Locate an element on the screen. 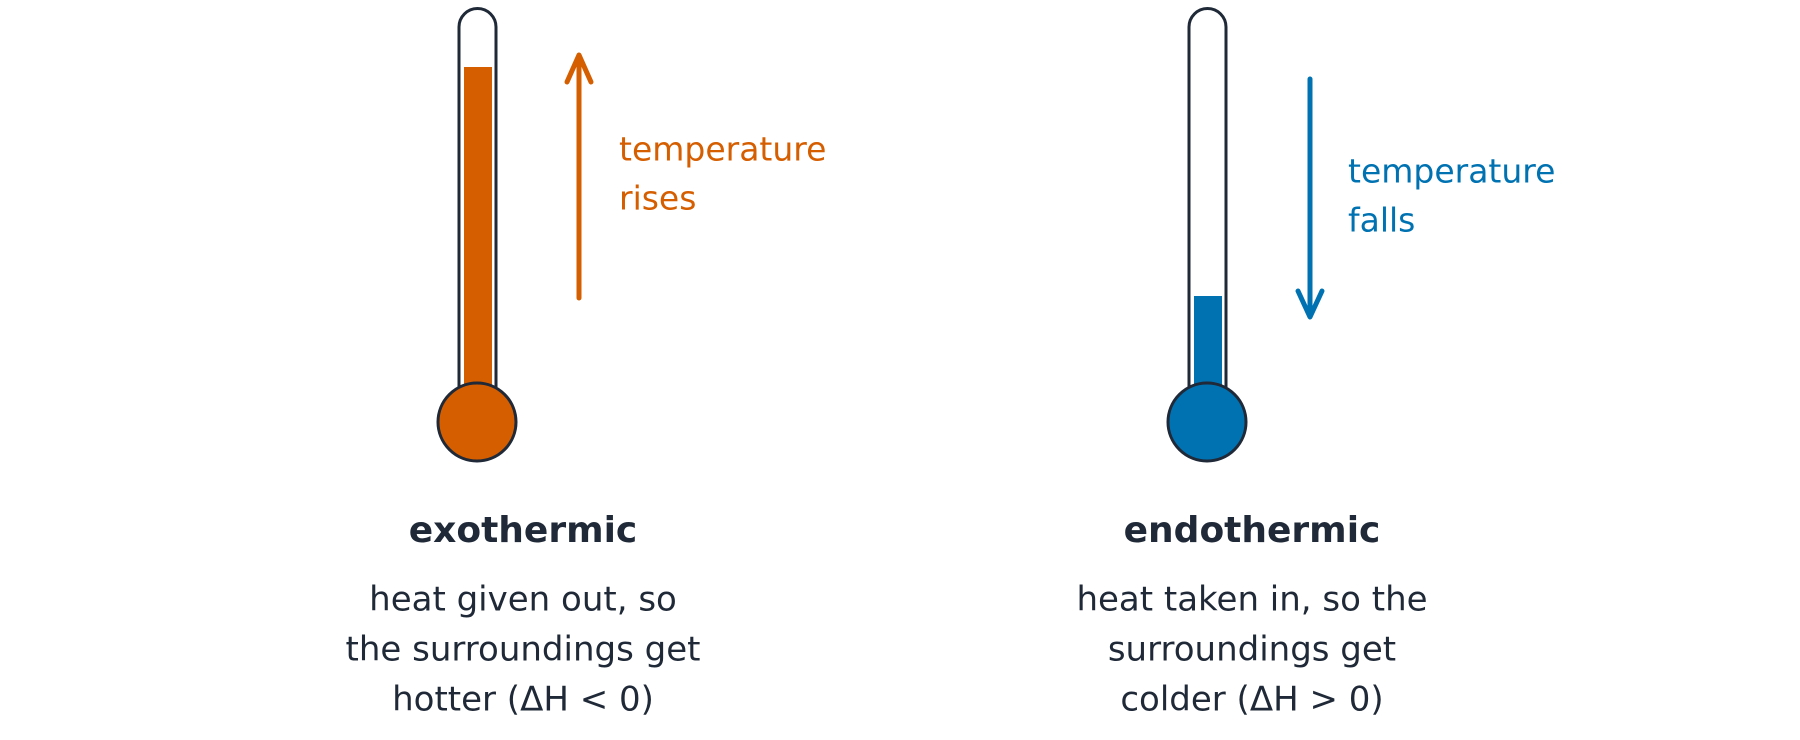  description-line: heat taken in, so the is located at coordinates (1251, 600).